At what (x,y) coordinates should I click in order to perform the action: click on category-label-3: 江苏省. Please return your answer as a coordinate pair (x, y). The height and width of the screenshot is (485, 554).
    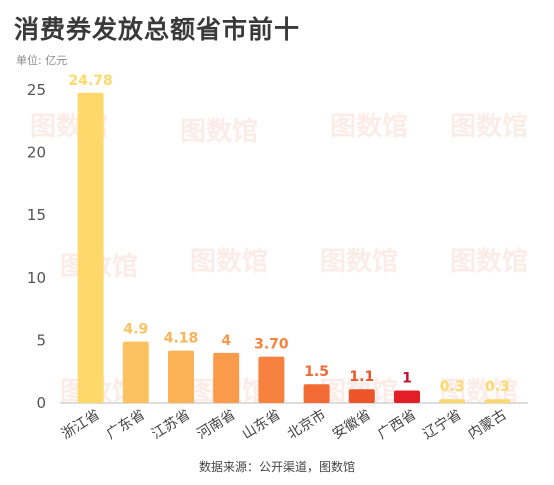
    Looking at the image, I should click on (171, 425).